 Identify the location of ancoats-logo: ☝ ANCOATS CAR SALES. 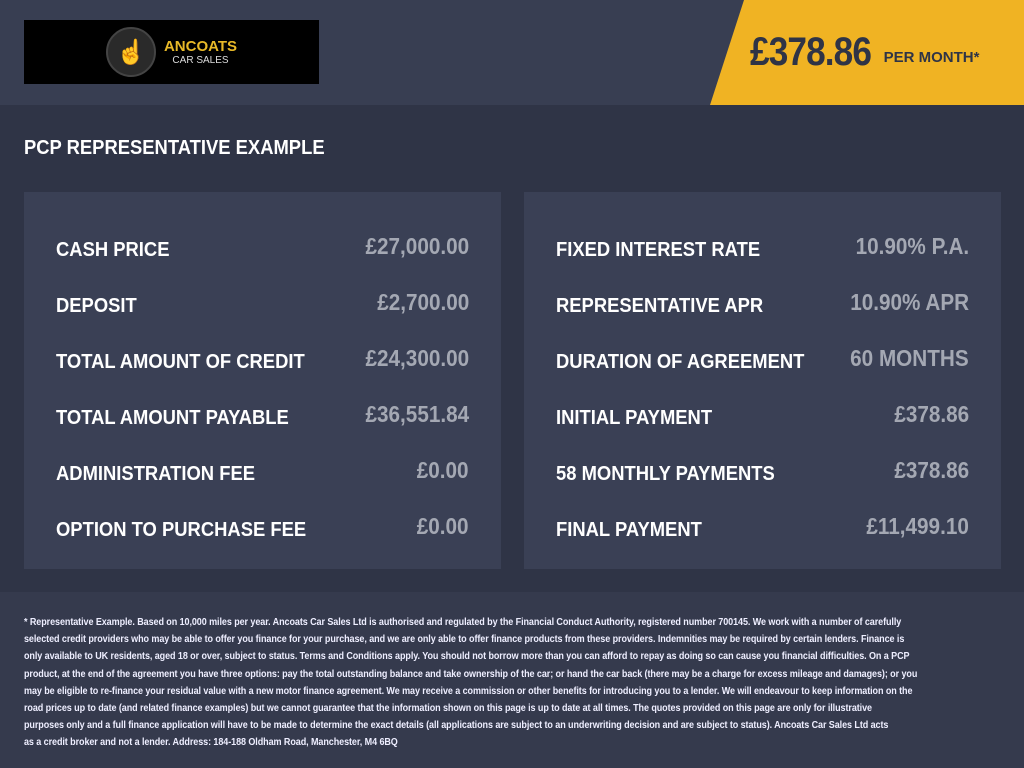
(171, 52).